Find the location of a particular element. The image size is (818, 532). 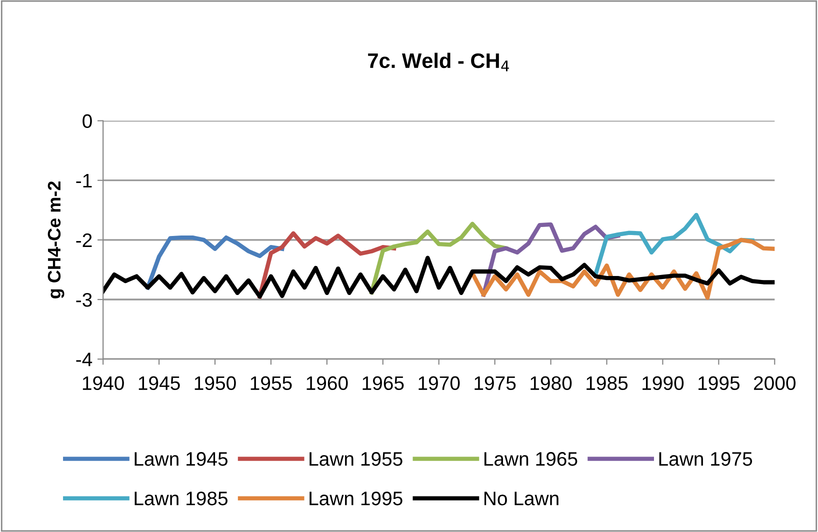

x-tick-label: 1955 is located at coordinates (271, 383).